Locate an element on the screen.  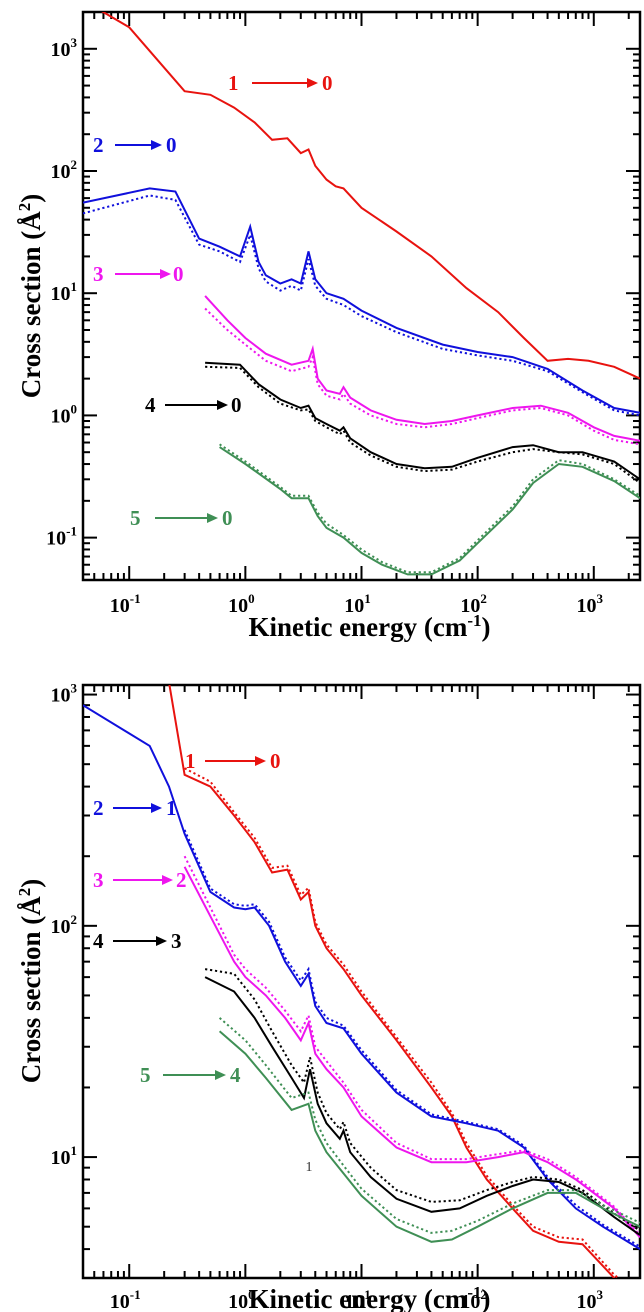
transition-to: 3 is located at coordinates (176, 941).